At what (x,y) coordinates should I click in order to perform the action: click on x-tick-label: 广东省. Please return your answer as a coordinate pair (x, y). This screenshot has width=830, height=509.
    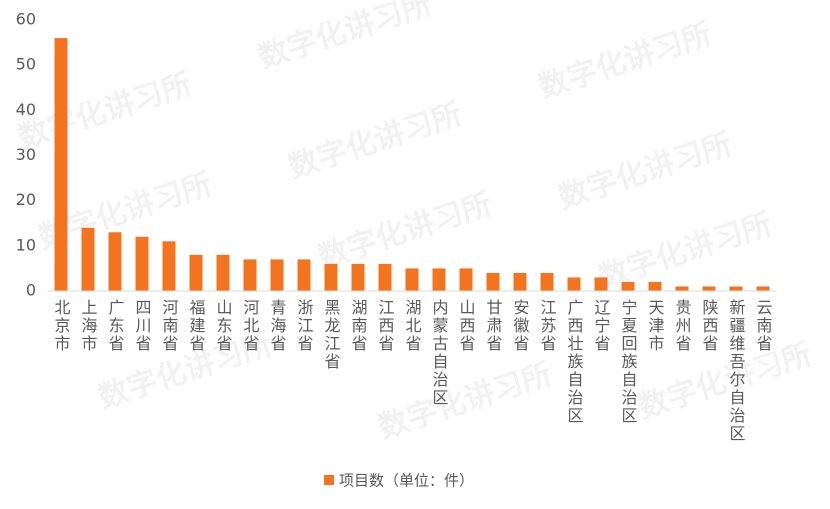
    Looking at the image, I should click on (115, 326).